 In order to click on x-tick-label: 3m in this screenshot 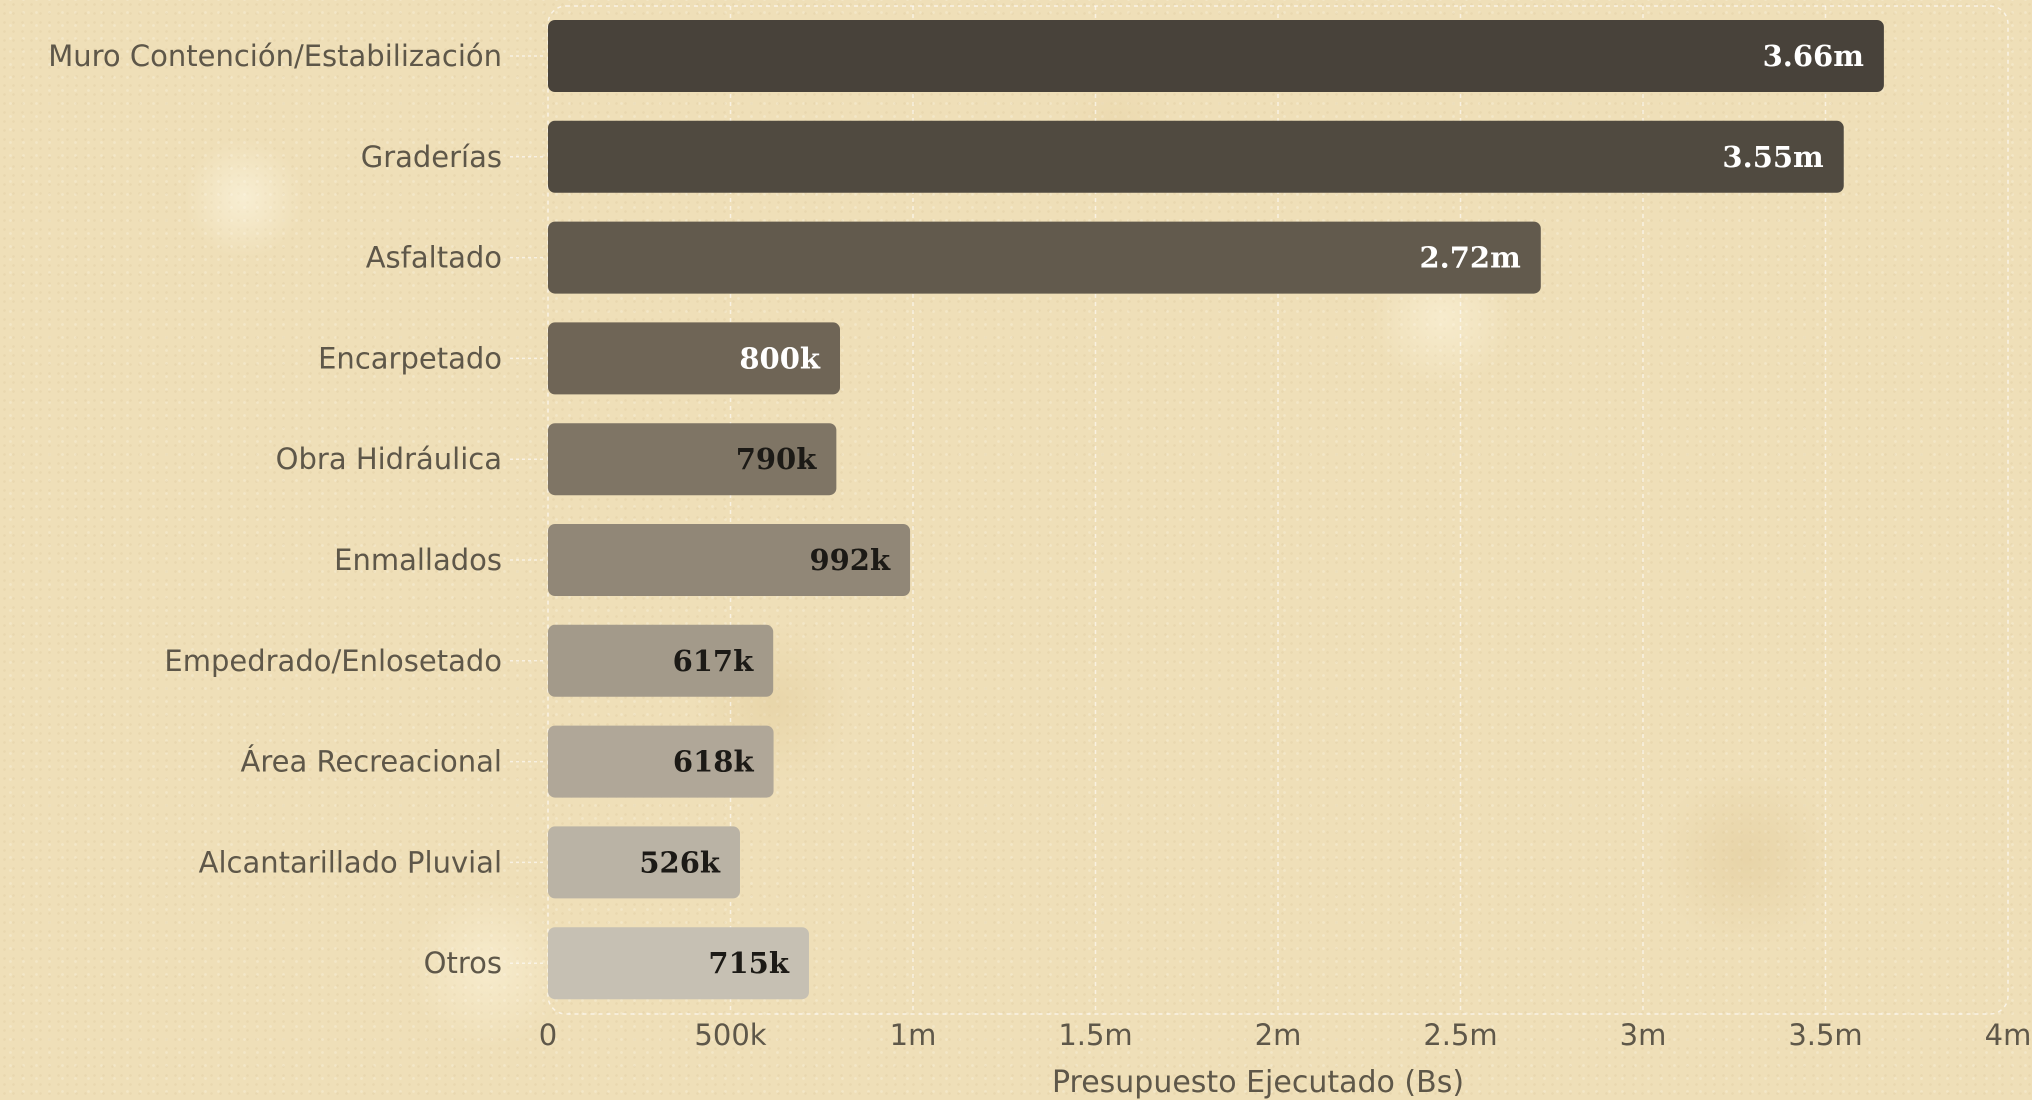, I will do `click(1643, 1035)`.